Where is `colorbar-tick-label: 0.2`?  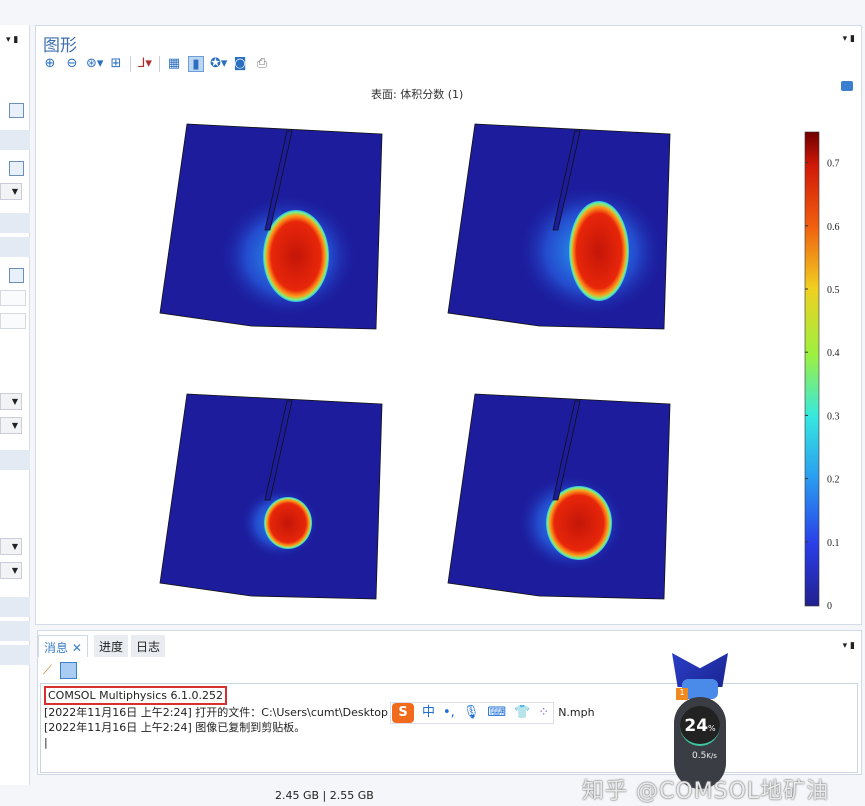
colorbar-tick-label: 0.2 is located at coordinates (833, 480).